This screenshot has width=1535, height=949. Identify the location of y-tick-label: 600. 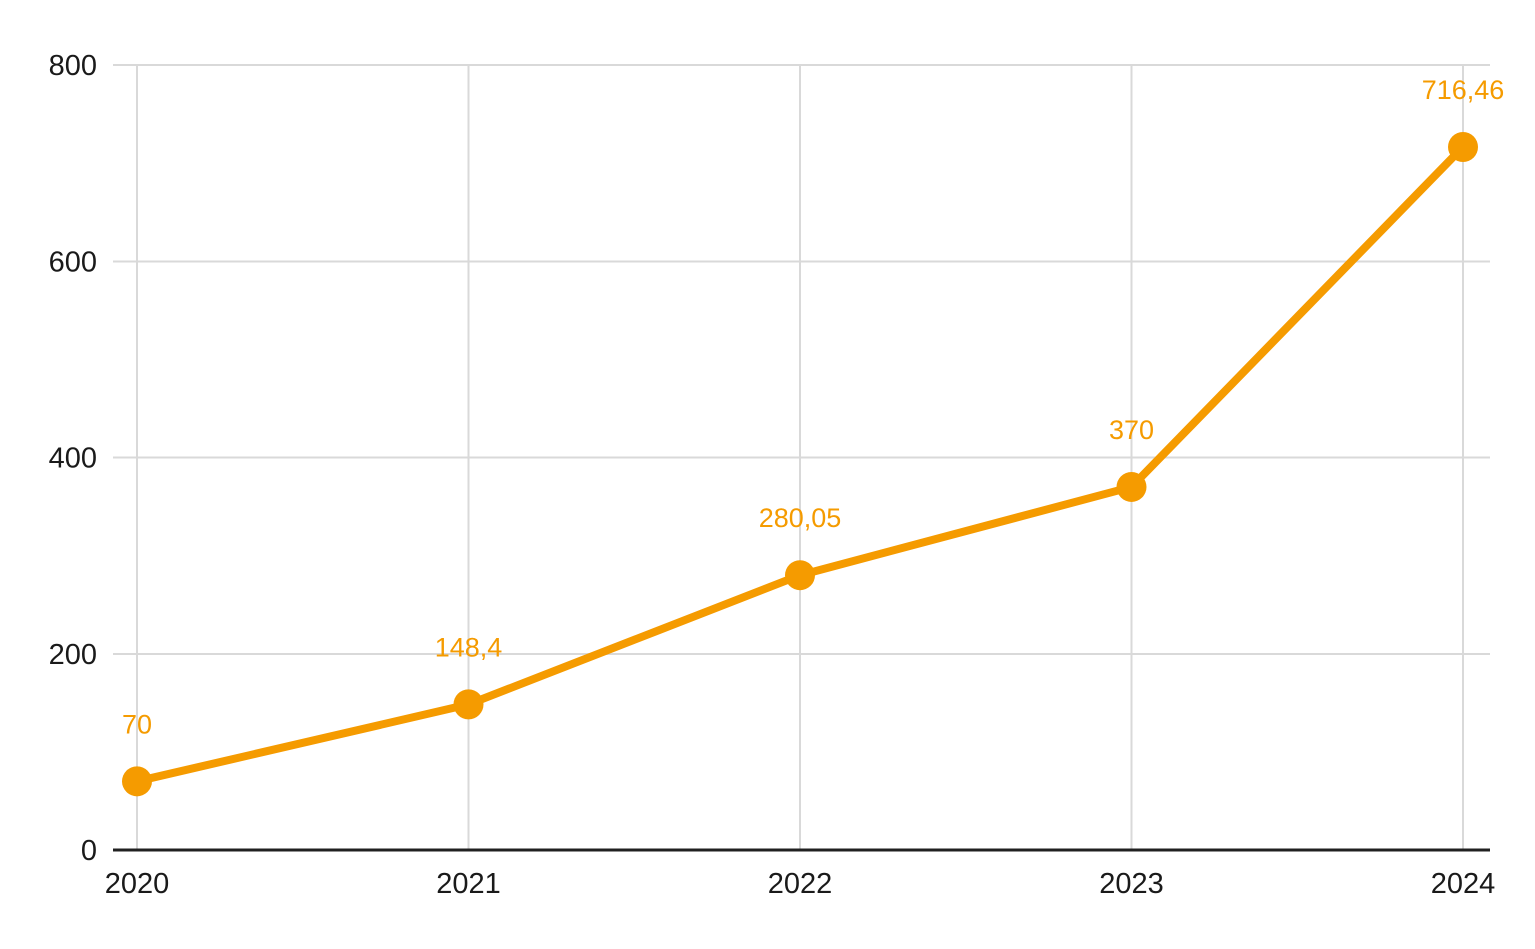
(73, 262).